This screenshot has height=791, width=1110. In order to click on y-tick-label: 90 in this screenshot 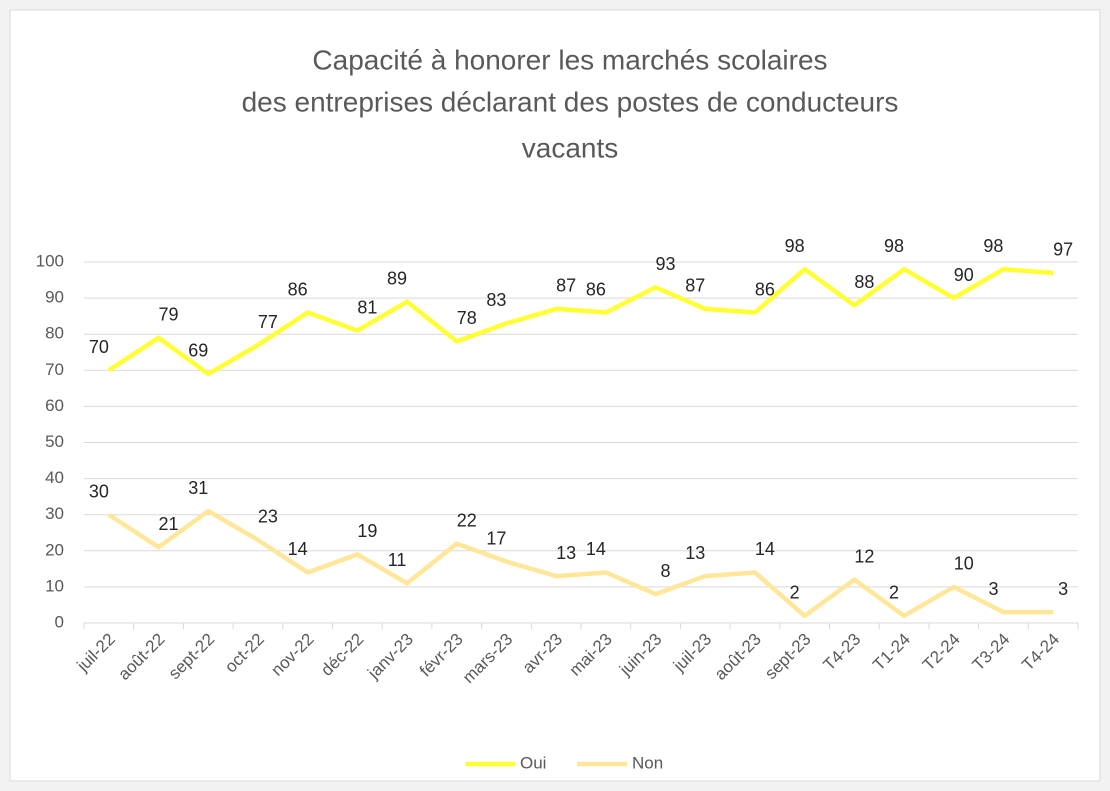, I will do `click(54, 297)`.